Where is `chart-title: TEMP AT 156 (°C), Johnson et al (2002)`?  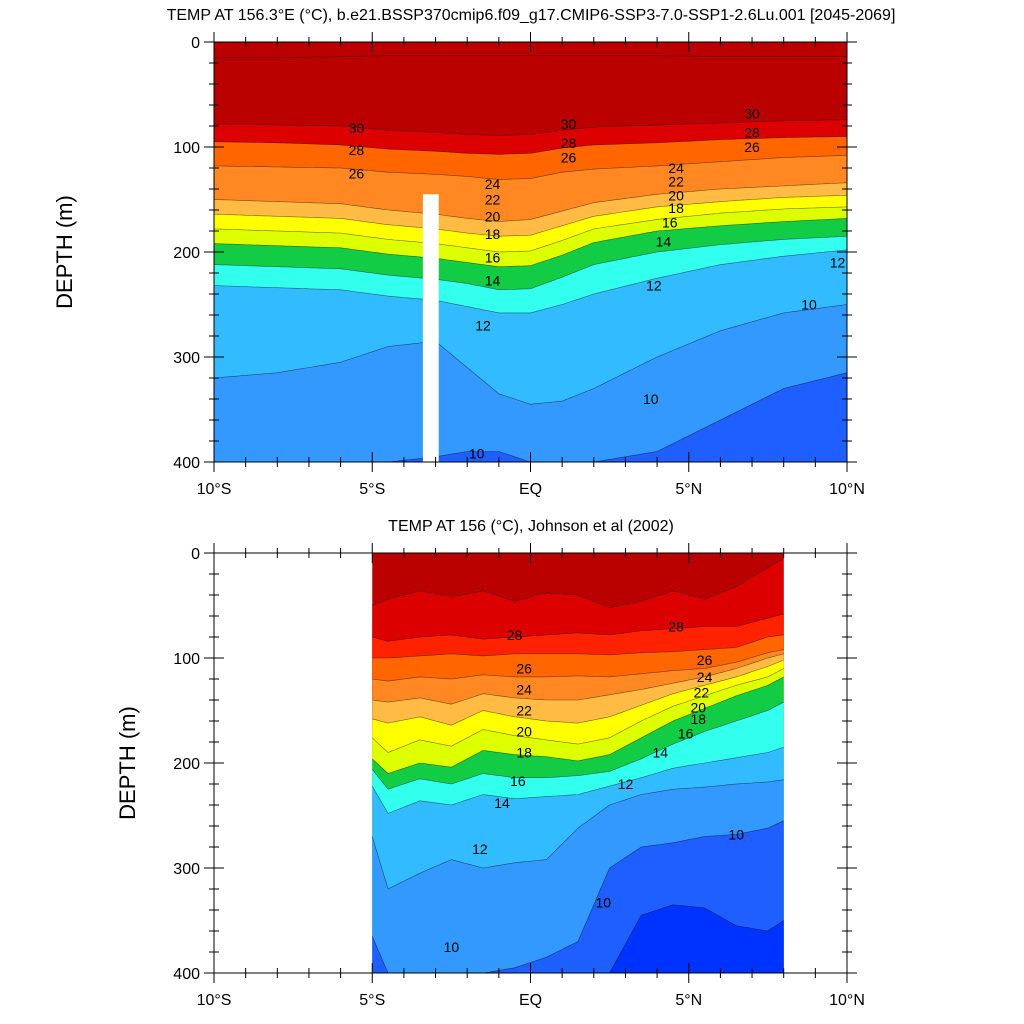 chart-title: TEMP AT 156 (°C), Johnson et al (2002) is located at coordinates (531, 526).